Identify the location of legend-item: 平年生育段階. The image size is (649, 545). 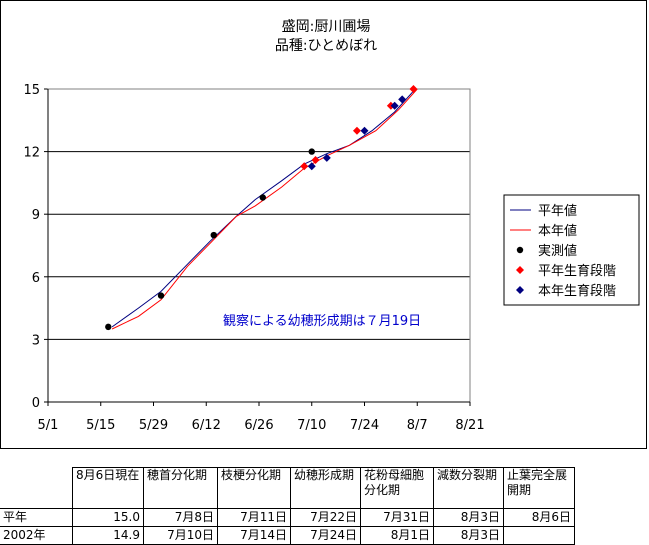
(566, 271).